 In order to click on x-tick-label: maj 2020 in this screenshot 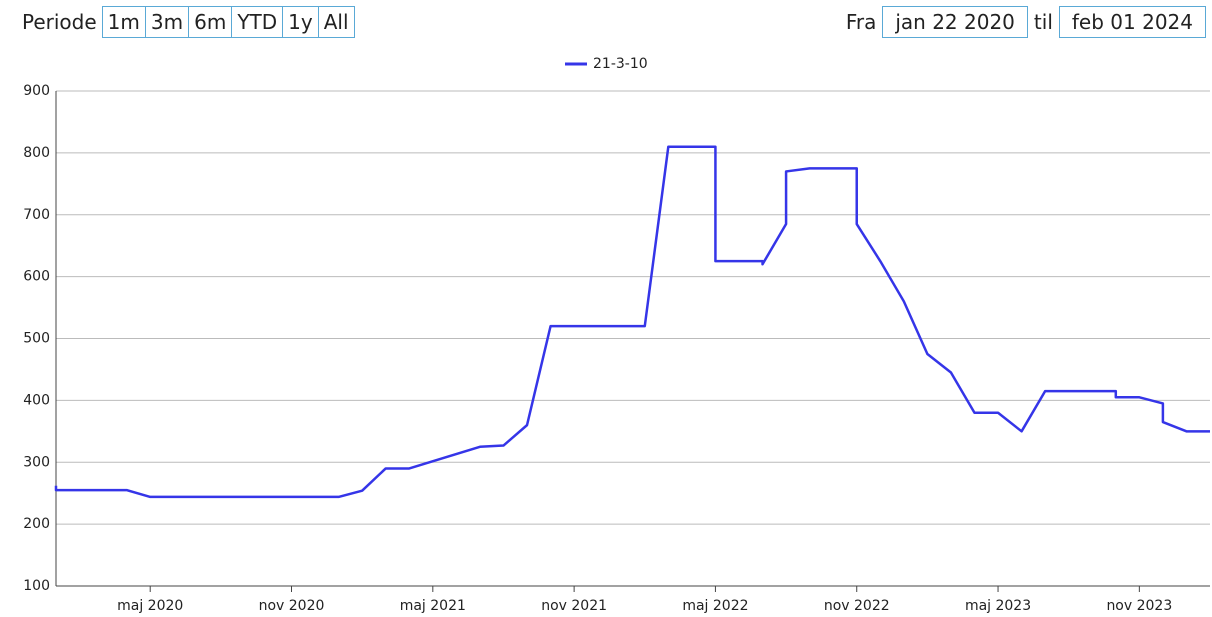, I will do `click(150, 606)`.